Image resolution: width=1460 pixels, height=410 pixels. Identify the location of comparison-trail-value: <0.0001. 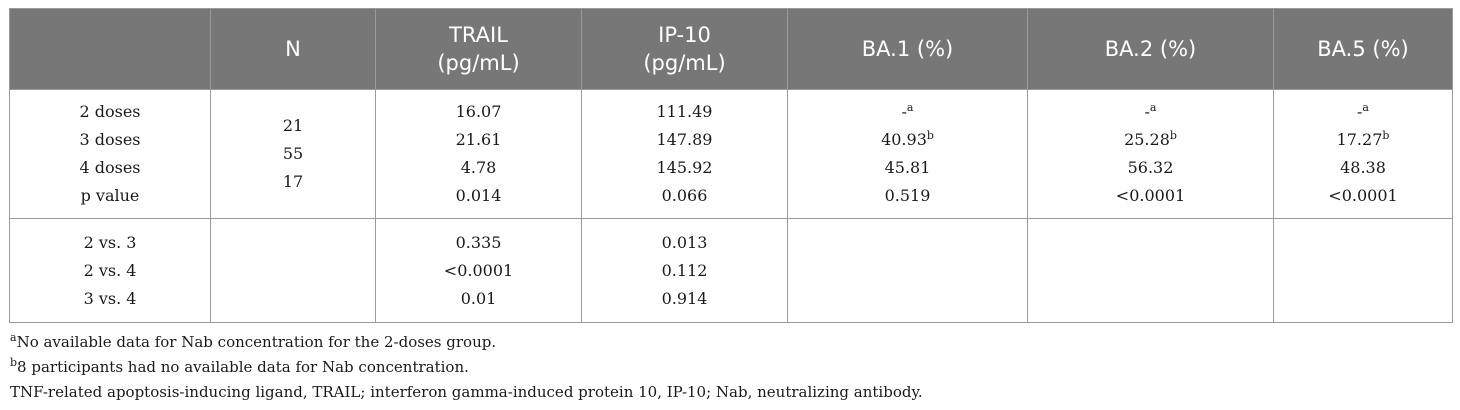
(478, 270).